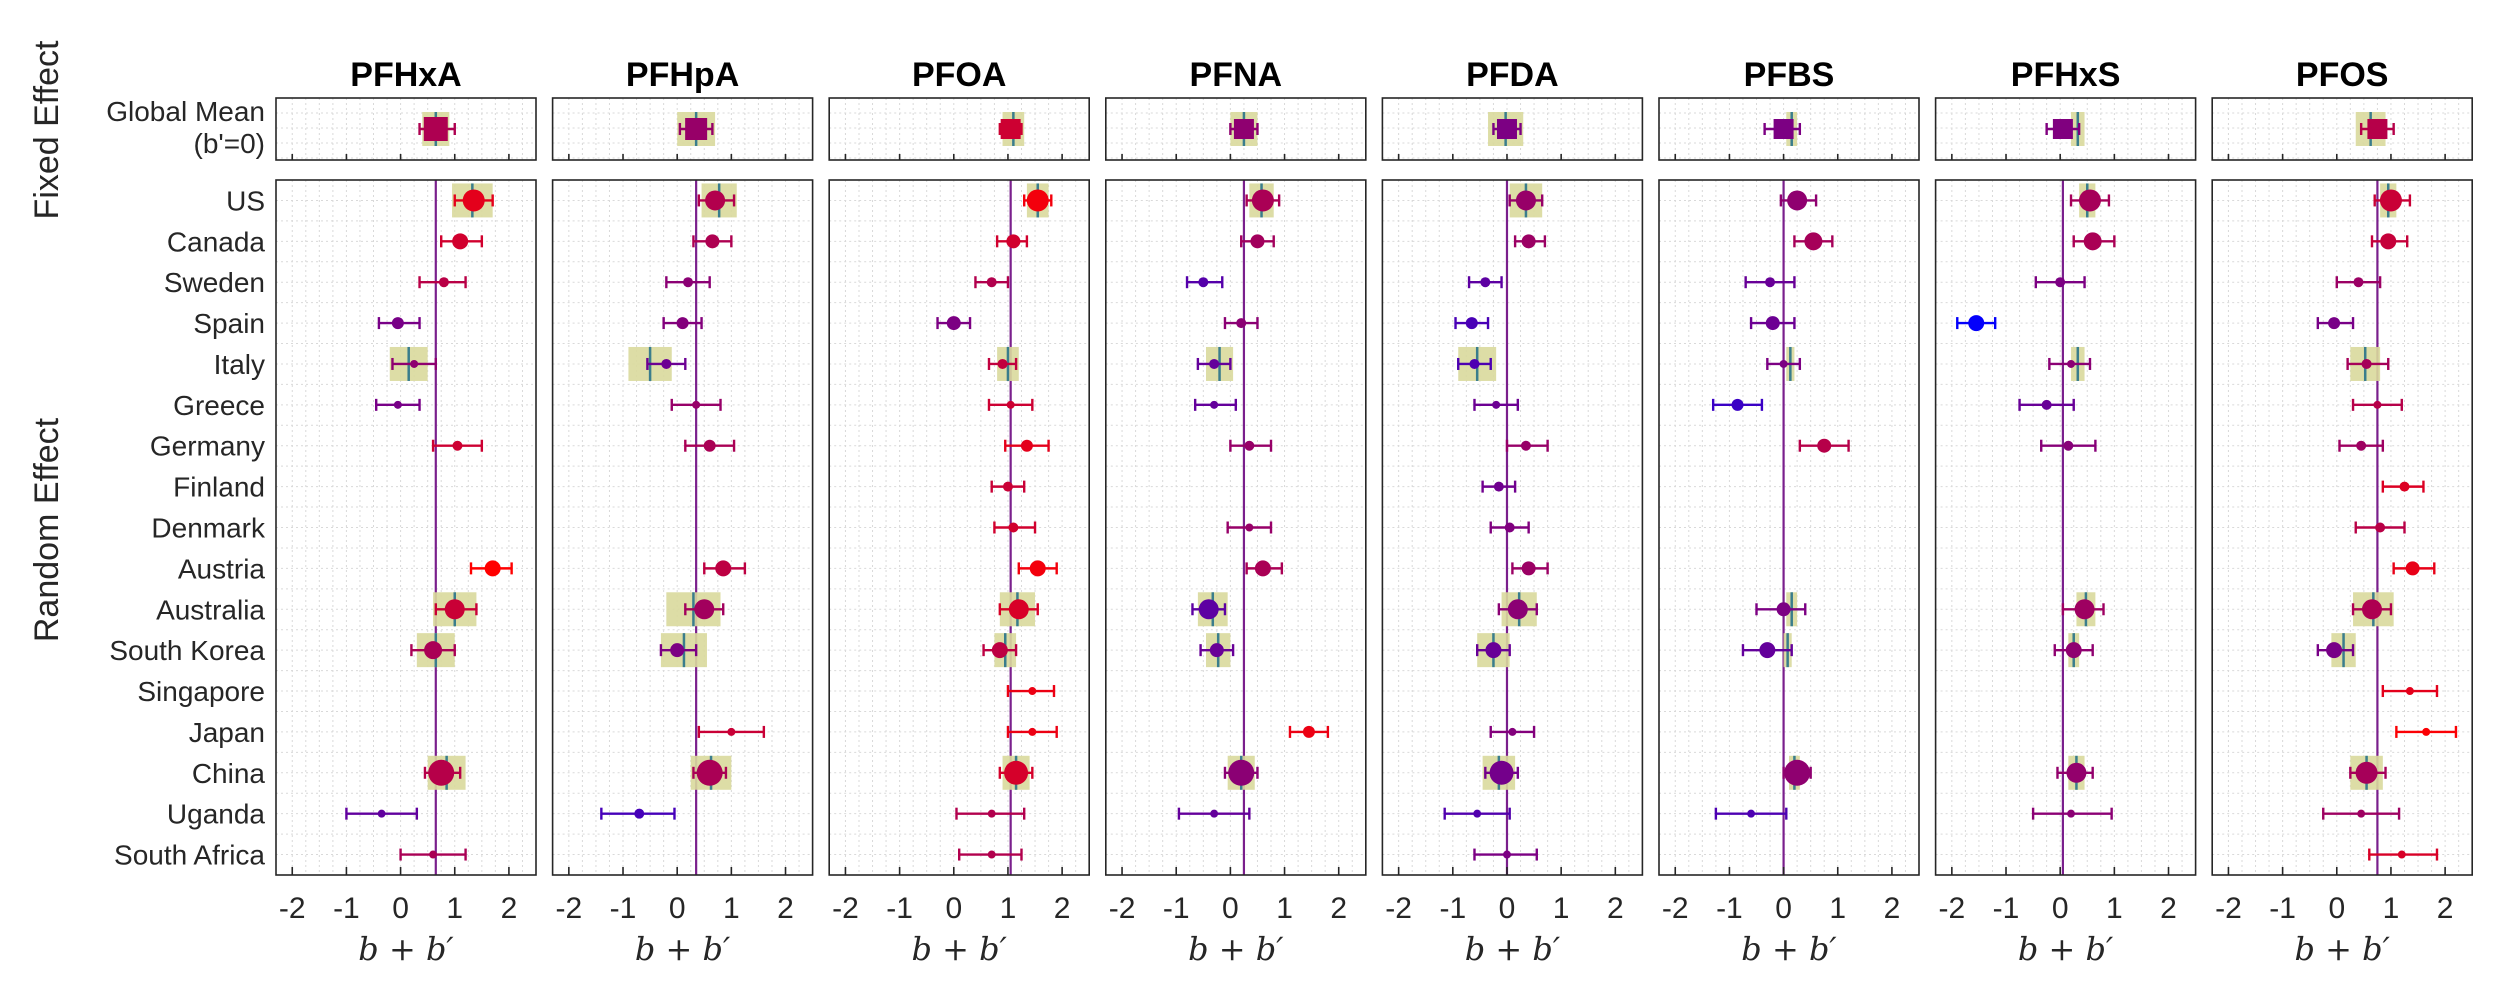  What do you see at coordinates (1236, 512) in the screenshot?
I see `panel-pfna: PFNA -2 -1 0 1 2 b + b′` at bounding box center [1236, 512].